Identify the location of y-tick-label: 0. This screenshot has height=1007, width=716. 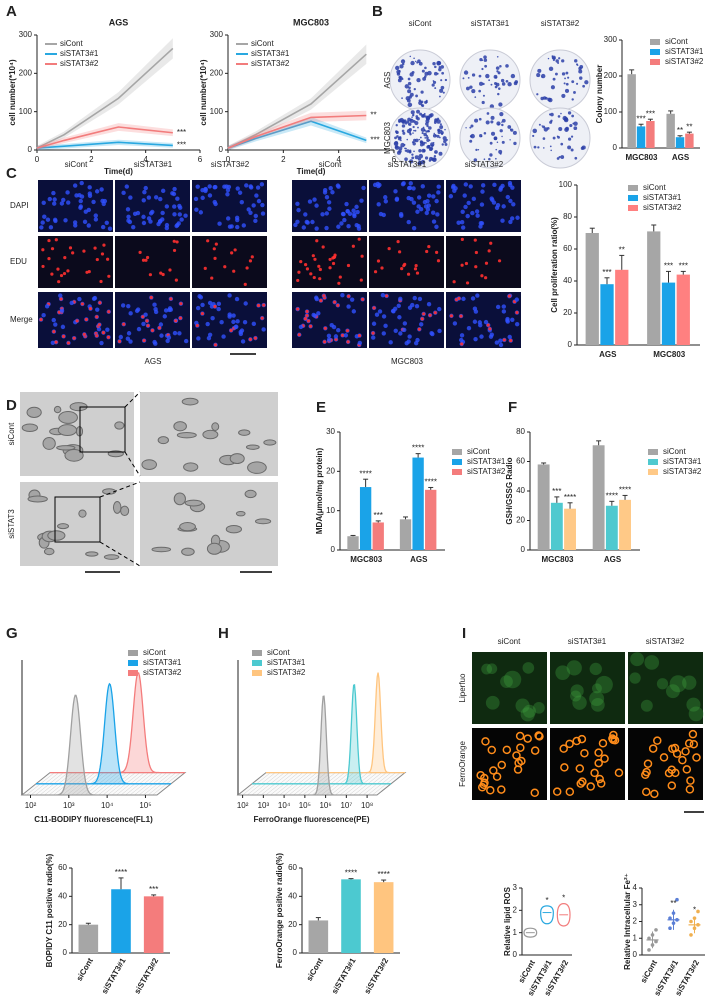
(333, 549).